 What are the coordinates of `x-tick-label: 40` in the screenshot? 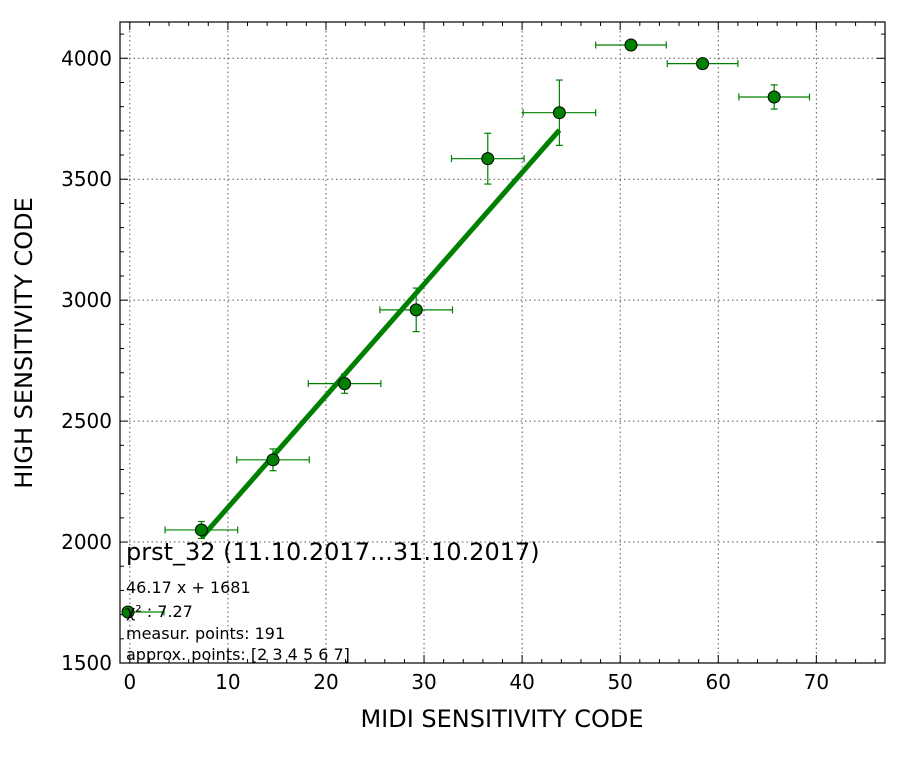 It's located at (521, 682).